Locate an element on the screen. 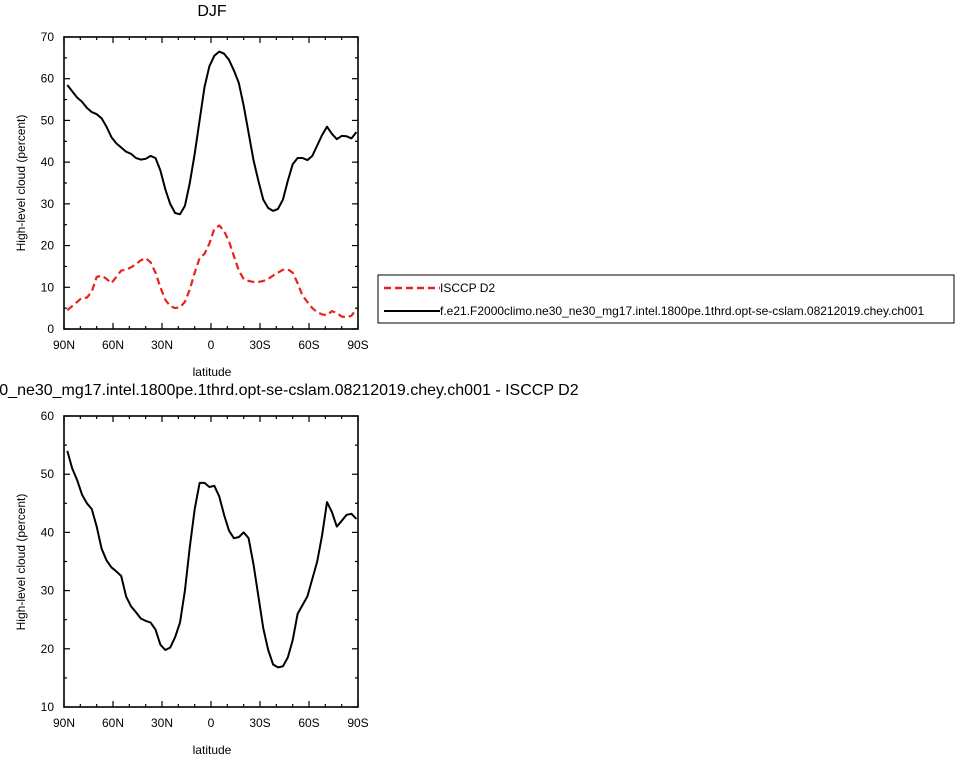 Image resolution: width=960 pixels, height=760 pixels. series-group-top is located at coordinates (212, 184).